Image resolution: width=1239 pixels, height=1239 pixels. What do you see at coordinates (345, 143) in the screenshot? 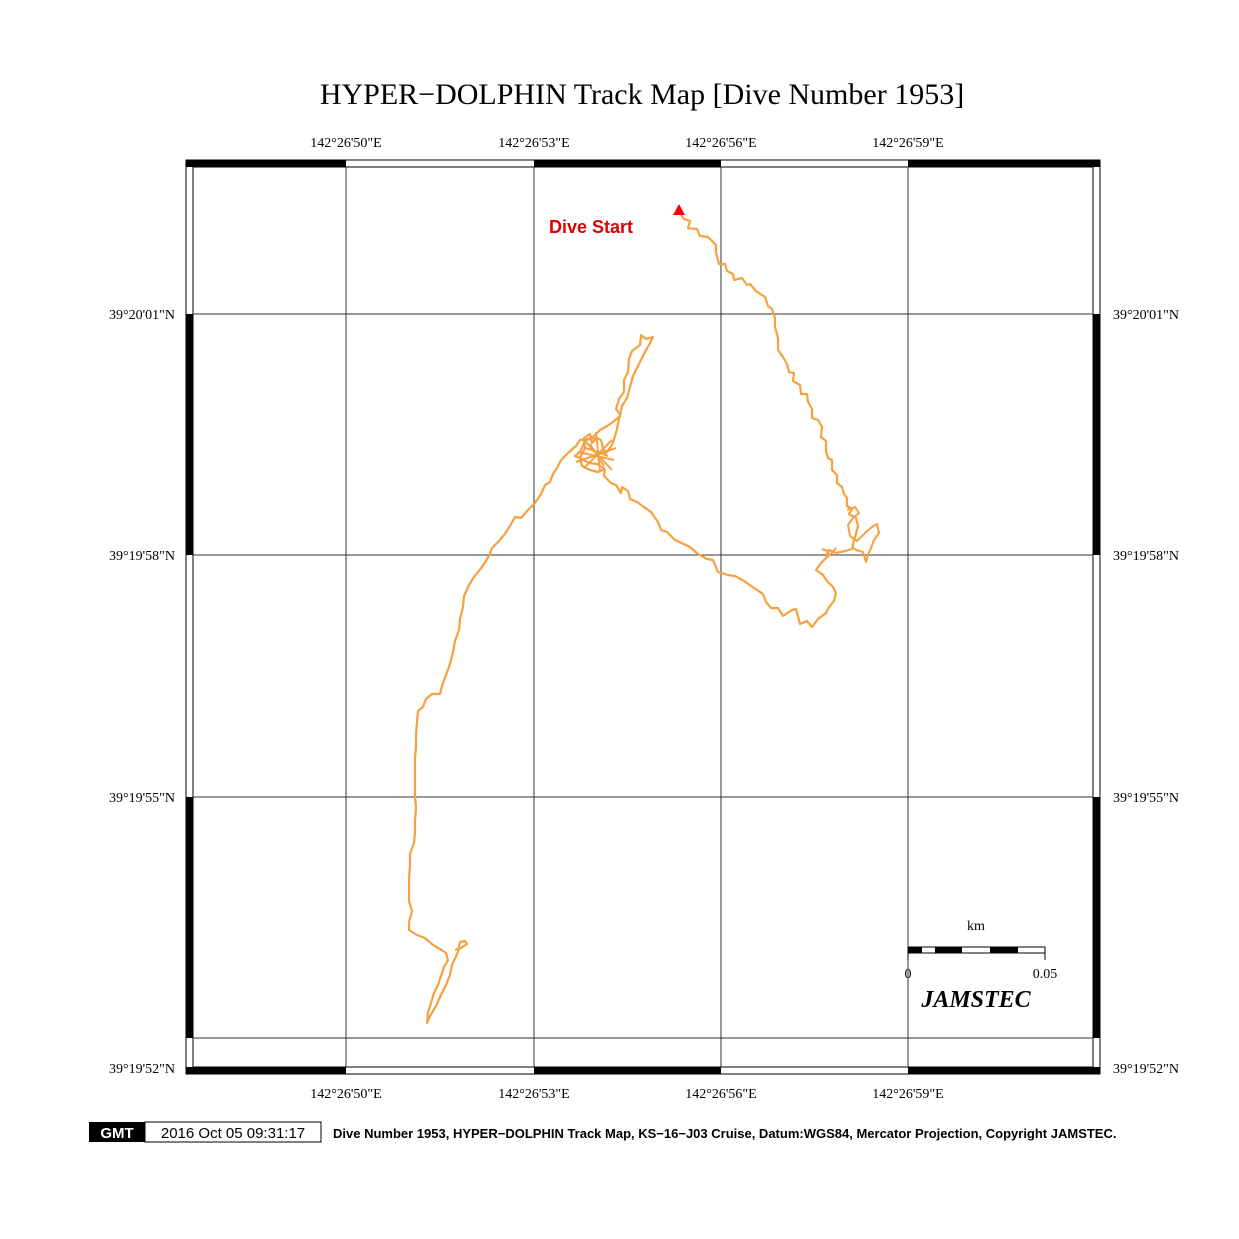
I see `lon-label-top: 142°26'50"E` at bounding box center [345, 143].